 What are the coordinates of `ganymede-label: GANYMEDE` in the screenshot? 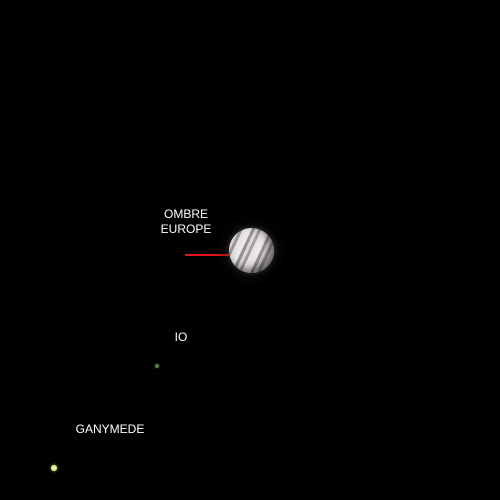 It's located at (110, 429).